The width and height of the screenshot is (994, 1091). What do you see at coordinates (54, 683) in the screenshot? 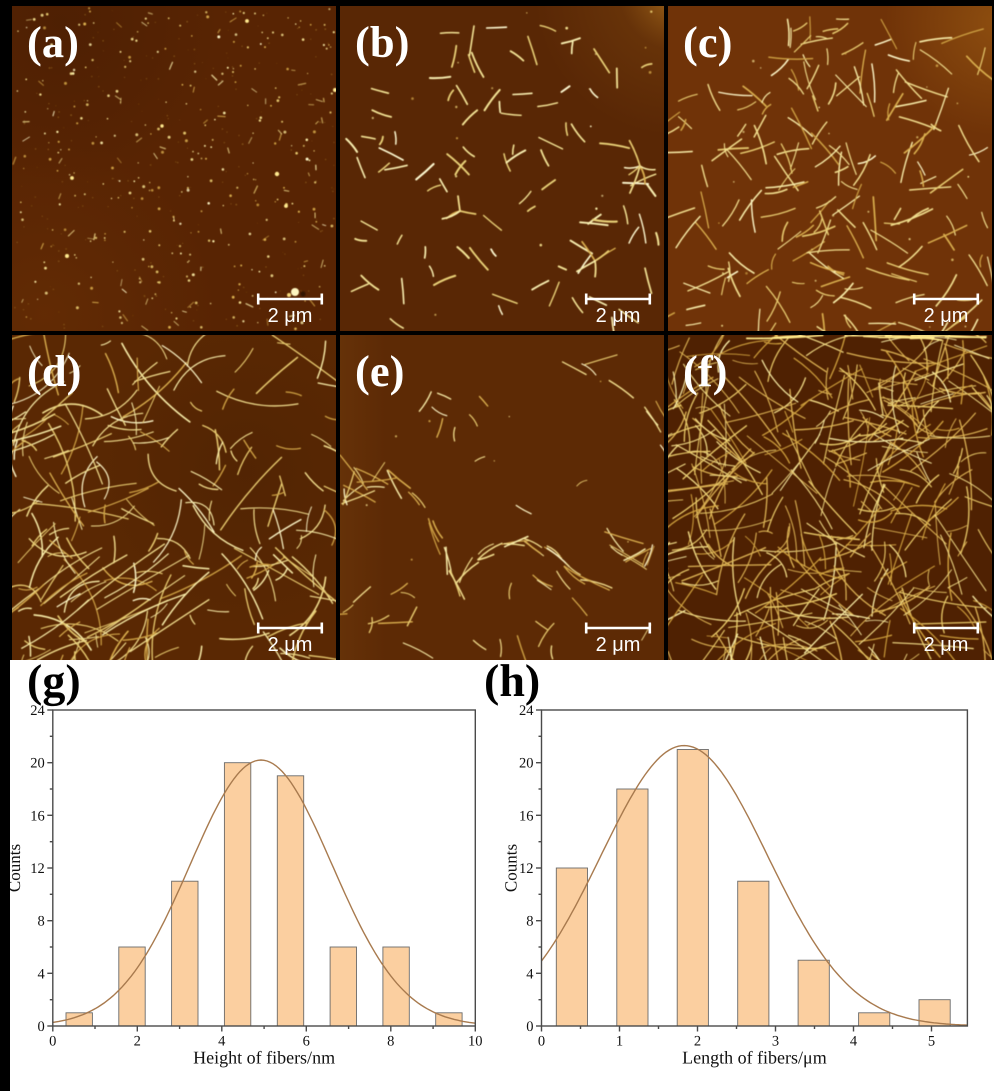
I see `svg-text: (g)` at bounding box center [54, 683].